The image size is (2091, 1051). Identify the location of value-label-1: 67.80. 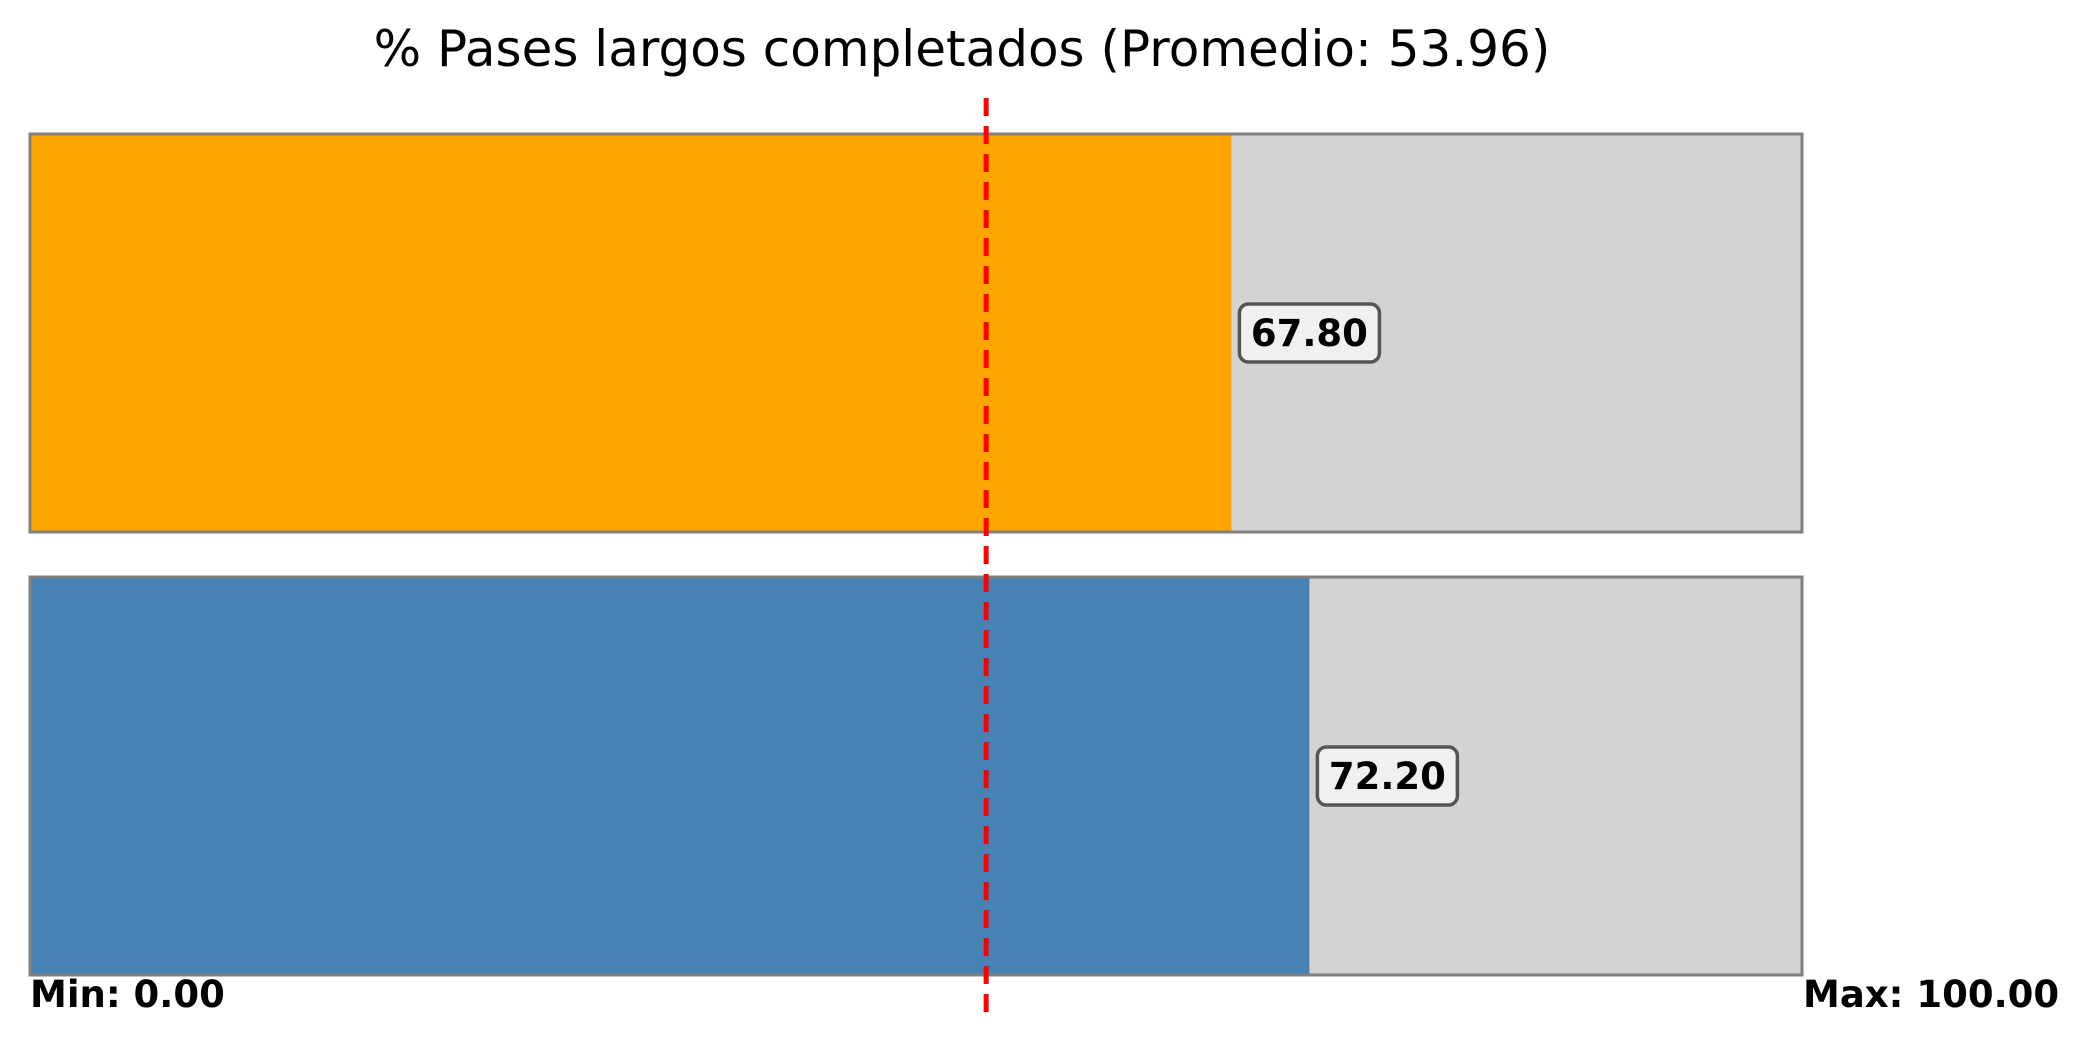
(1309, 333).